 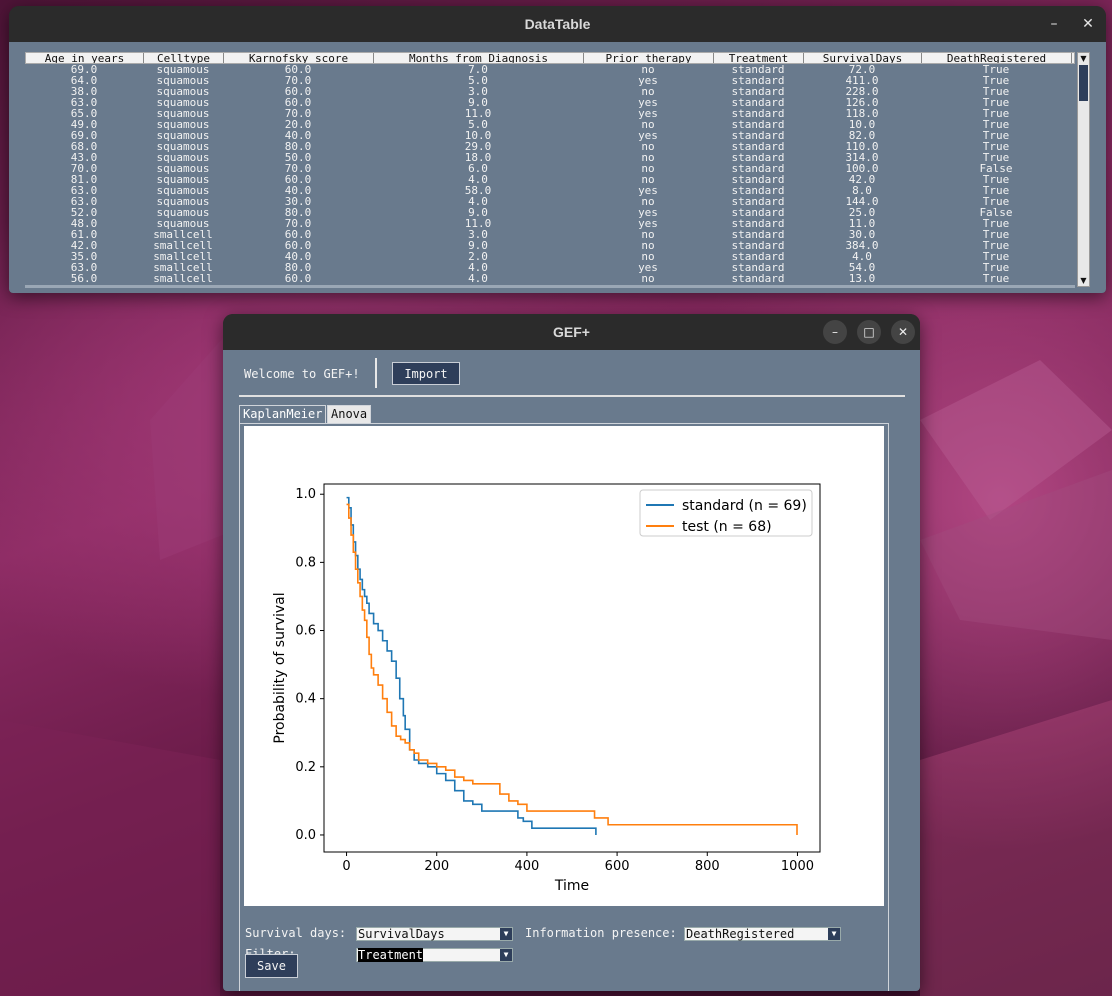 What do you see at coordinates (571, 886) in the screenshot?
I see `x-axis-label: Time` at bounding box center [571, 886].